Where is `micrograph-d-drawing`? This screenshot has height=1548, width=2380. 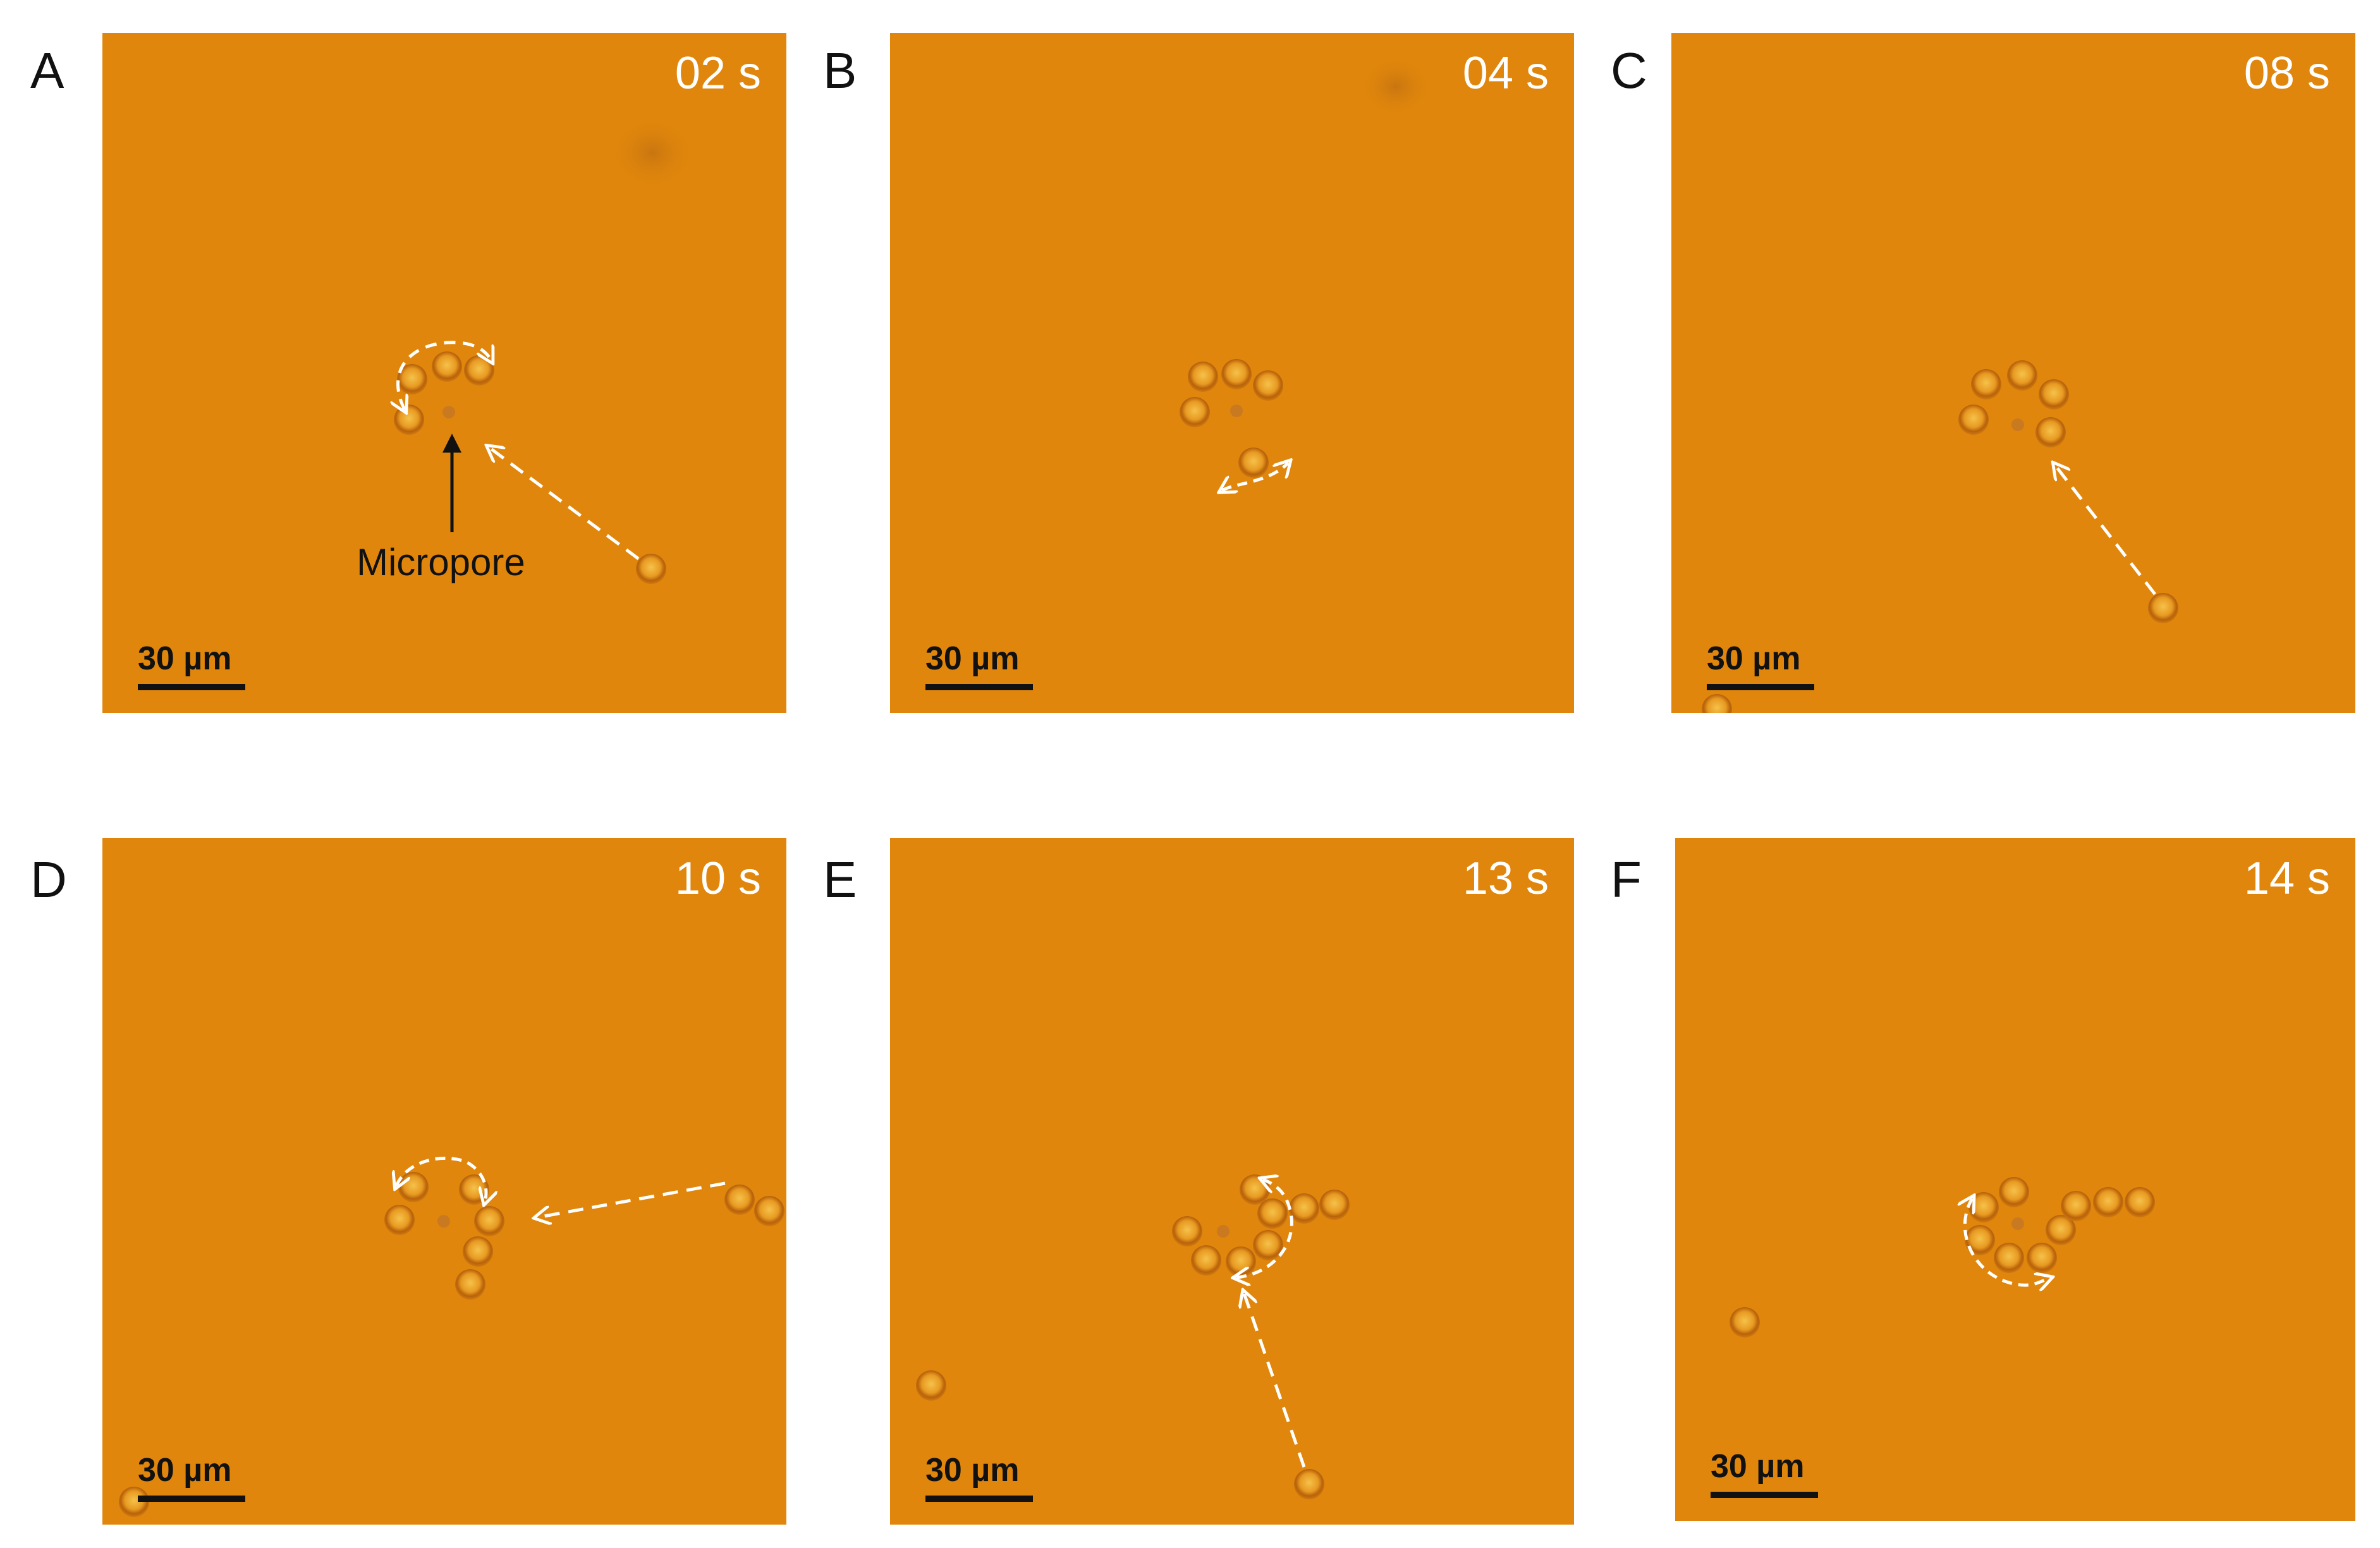 micrograph-d-drawing is located at coordinates (451, 1337).